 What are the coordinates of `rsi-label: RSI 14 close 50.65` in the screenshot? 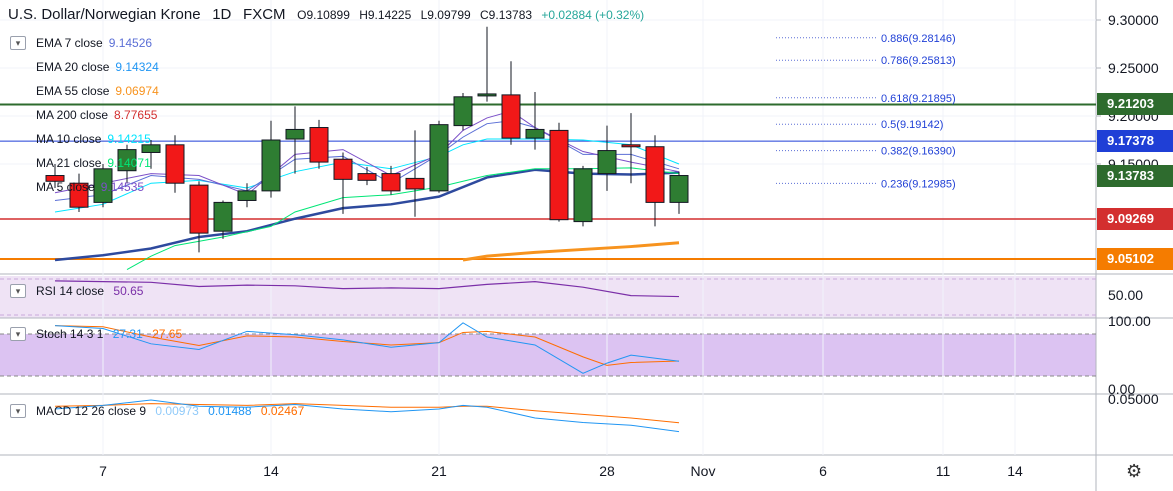 It's located at (89, 291).